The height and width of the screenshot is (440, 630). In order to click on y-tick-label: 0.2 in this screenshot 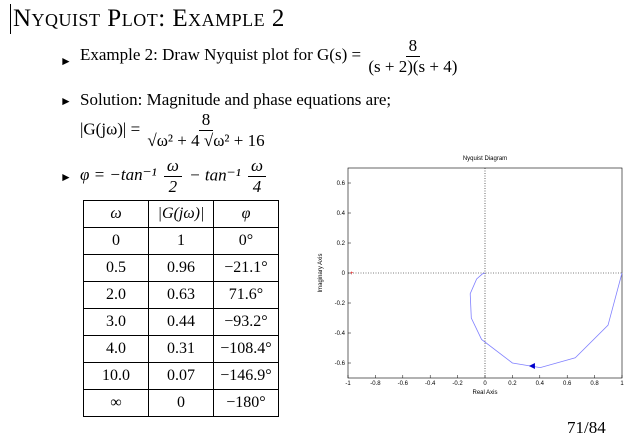, I will do `click(341, 244)`.